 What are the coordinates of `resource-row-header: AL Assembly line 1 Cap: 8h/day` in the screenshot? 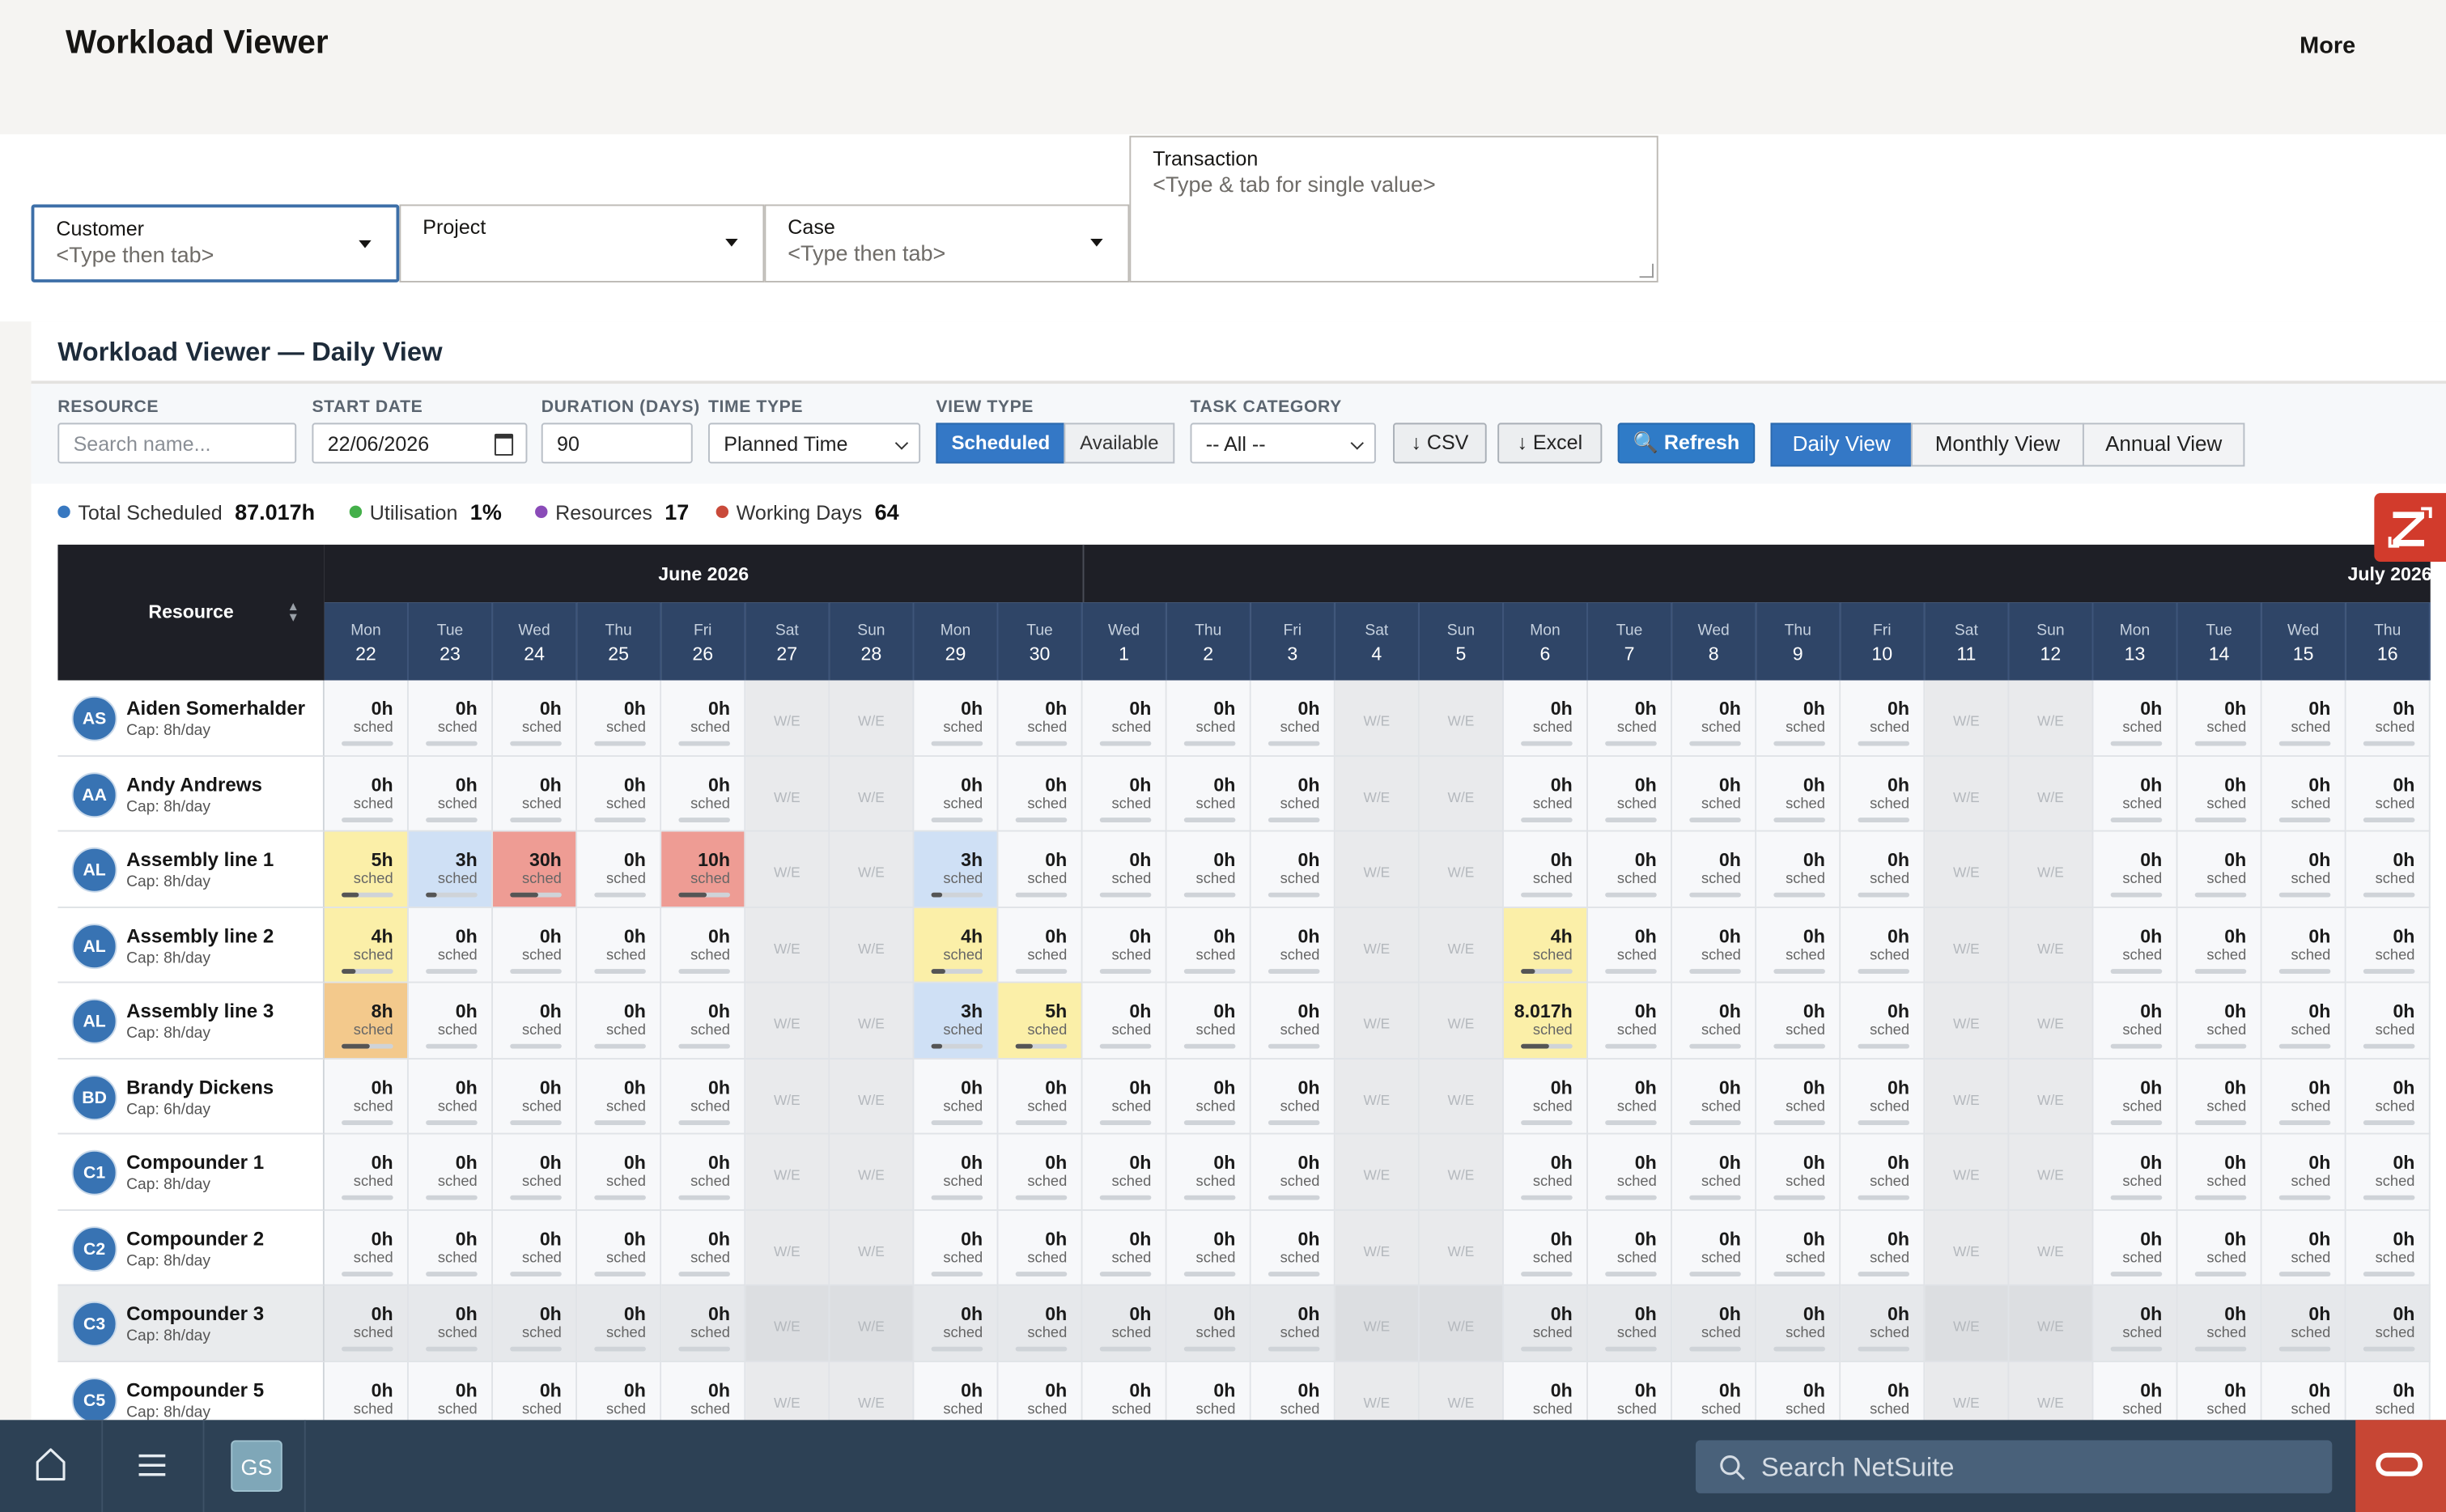 It's located at (191, 869).